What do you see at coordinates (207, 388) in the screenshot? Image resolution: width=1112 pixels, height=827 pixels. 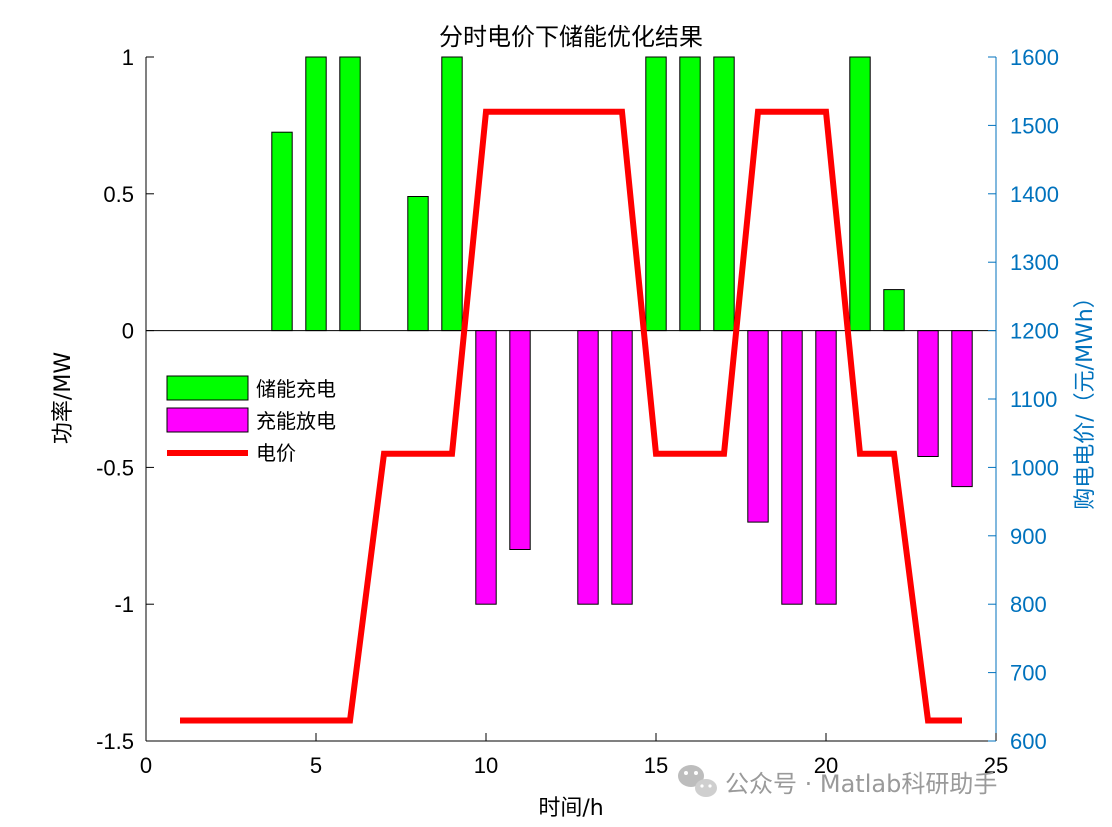 I see `legend-swatch-charge` at bounding box center [207, 388].